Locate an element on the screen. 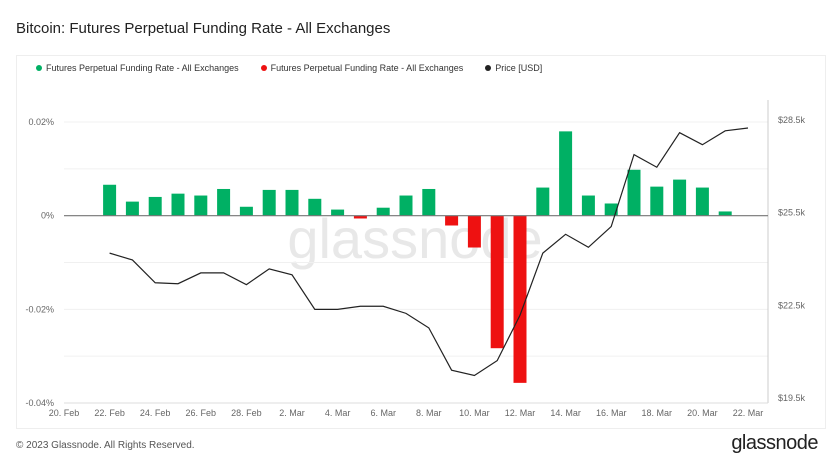  legend-item-price: Price [USD] is located at coordinates (513, 68).